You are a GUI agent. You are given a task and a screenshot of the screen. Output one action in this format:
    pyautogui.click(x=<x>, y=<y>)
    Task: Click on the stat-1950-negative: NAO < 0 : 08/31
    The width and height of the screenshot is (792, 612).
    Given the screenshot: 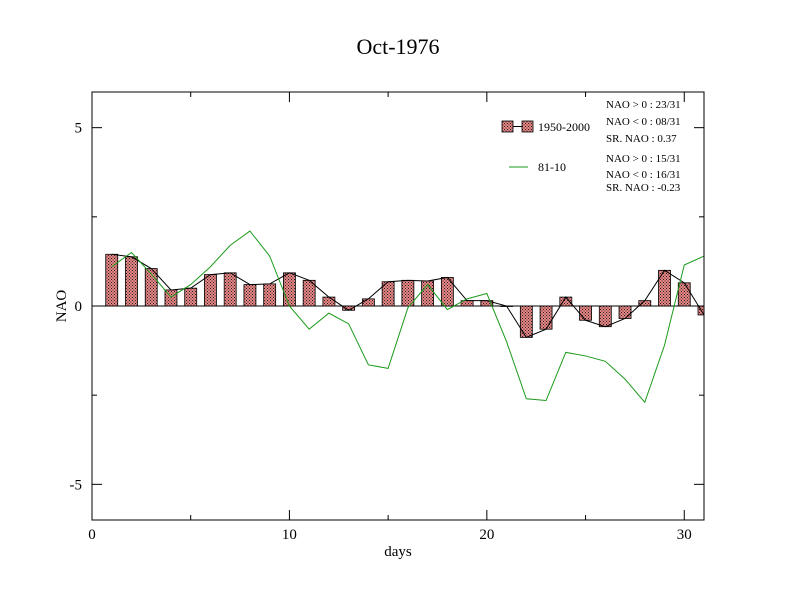 What is the action you would take?
    pyautogui.click(x=643, y=122)
    